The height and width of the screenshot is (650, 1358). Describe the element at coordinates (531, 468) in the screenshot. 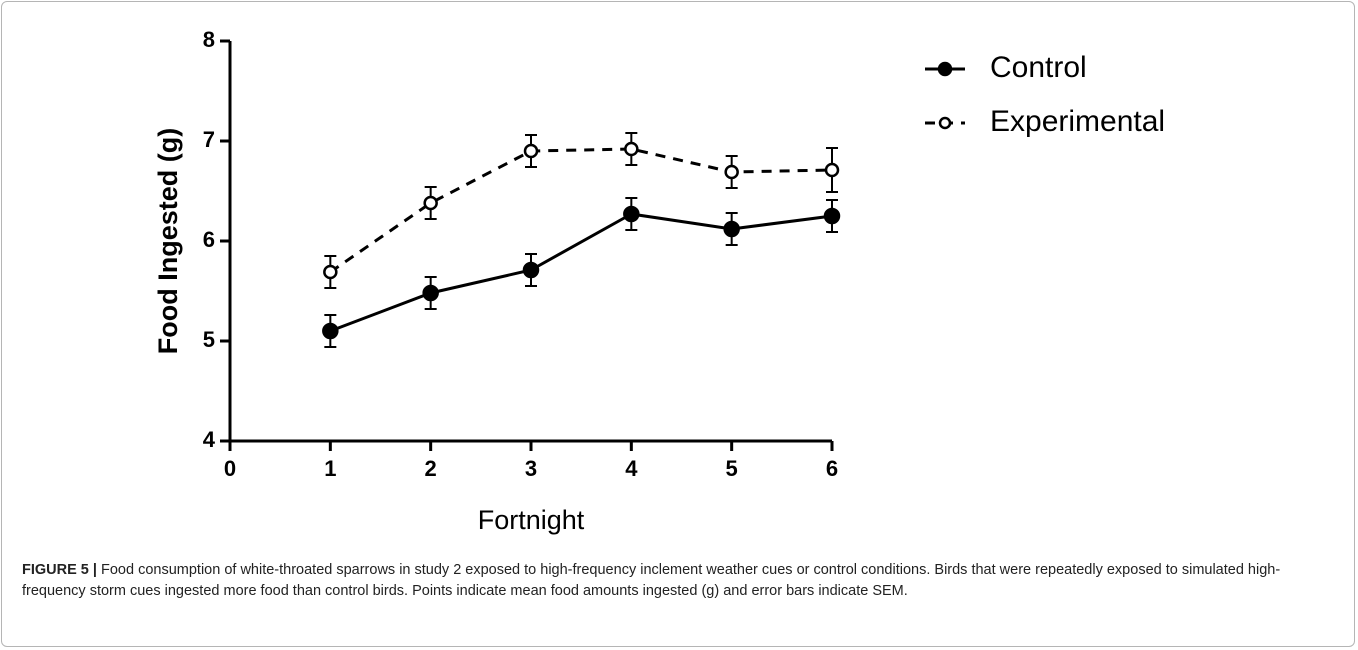

I see `x-tick-label: 3` at that location.